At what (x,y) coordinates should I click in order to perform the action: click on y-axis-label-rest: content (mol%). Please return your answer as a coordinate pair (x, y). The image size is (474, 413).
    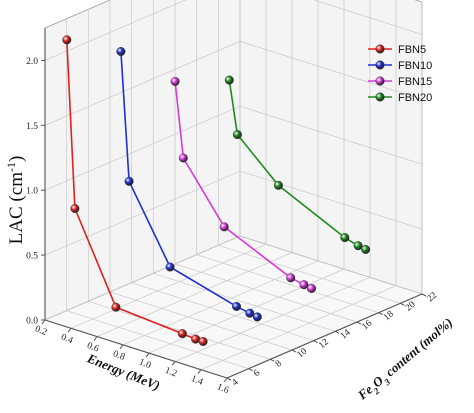
    Looking at the image, I should click on (417, 348).